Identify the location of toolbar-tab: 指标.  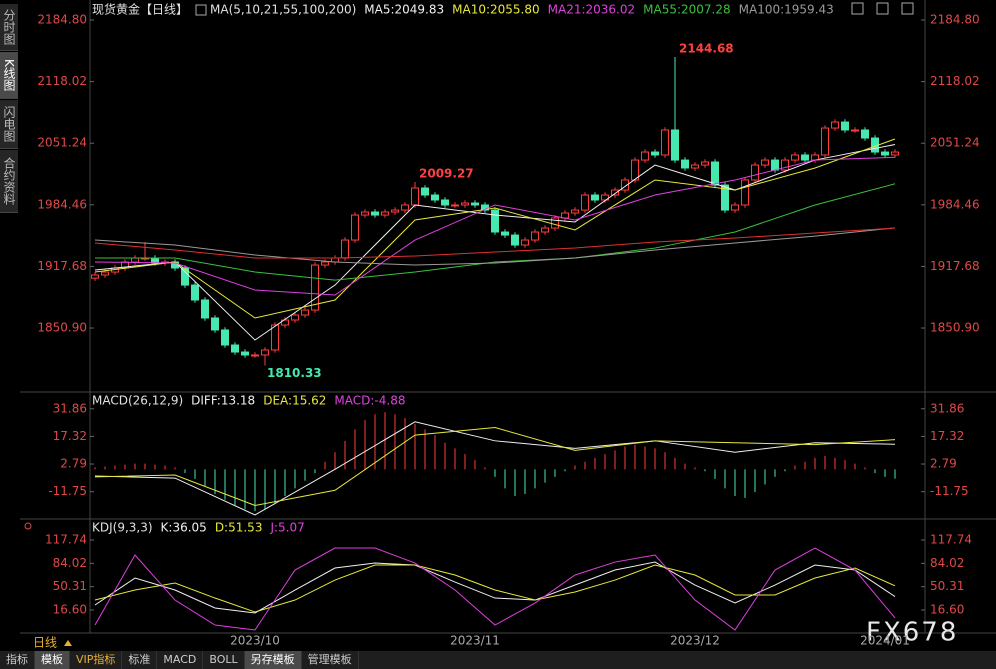
(17, 660).